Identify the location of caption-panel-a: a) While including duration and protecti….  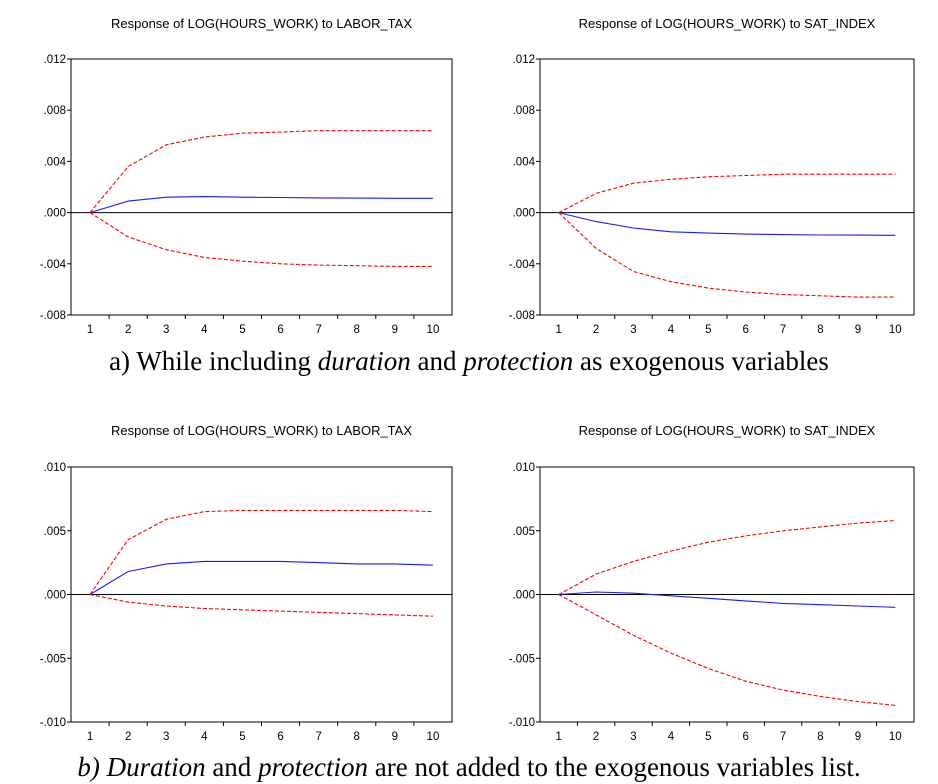
(469, 361).